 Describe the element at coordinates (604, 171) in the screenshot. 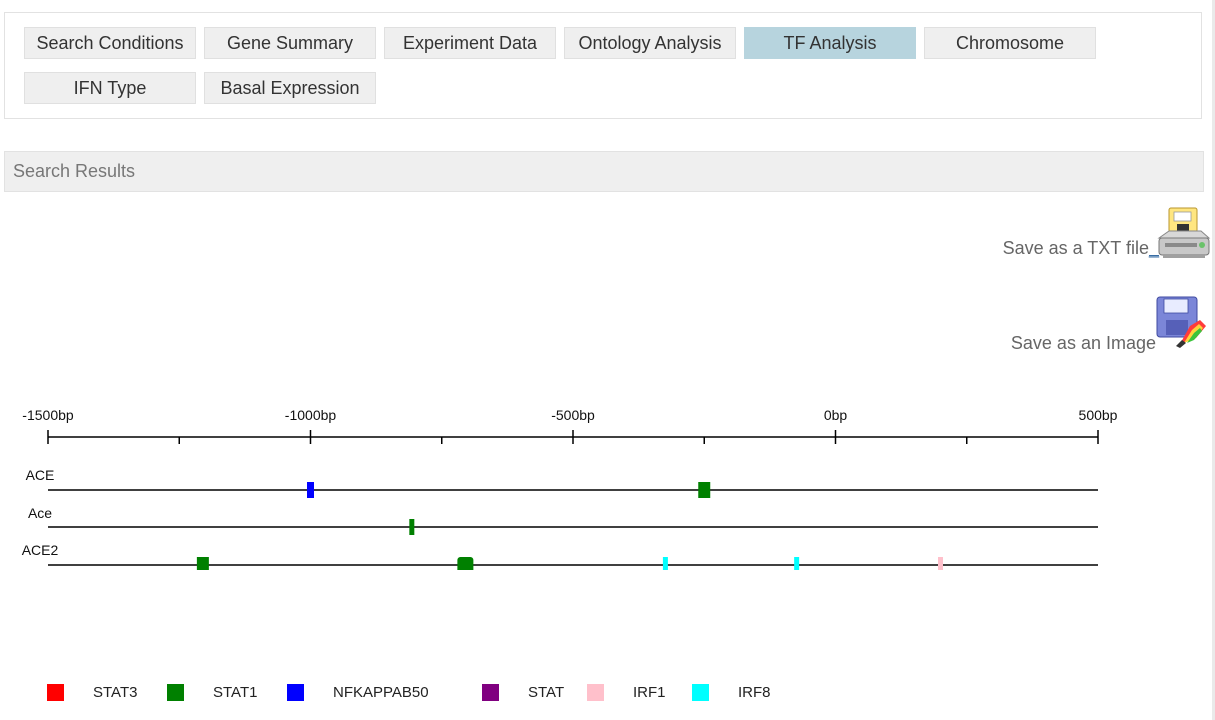

I see `search-results-bar: Search Results` at that location.